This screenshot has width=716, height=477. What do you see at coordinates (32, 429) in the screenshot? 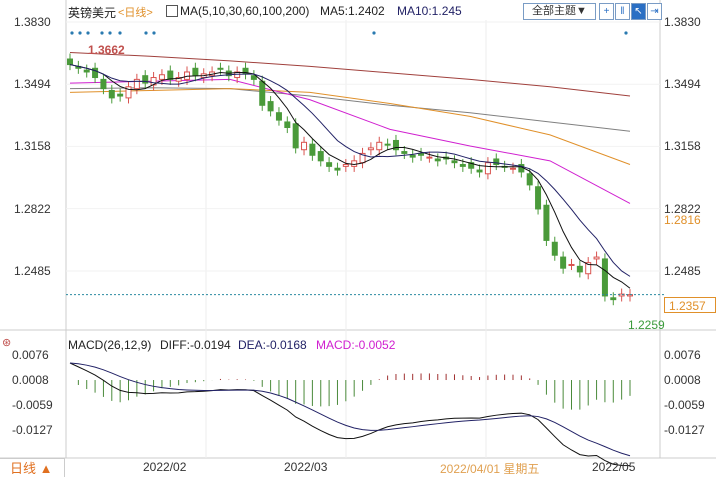
I see `macd-tick-left: -0.0127` at bounding box center [32, 429].